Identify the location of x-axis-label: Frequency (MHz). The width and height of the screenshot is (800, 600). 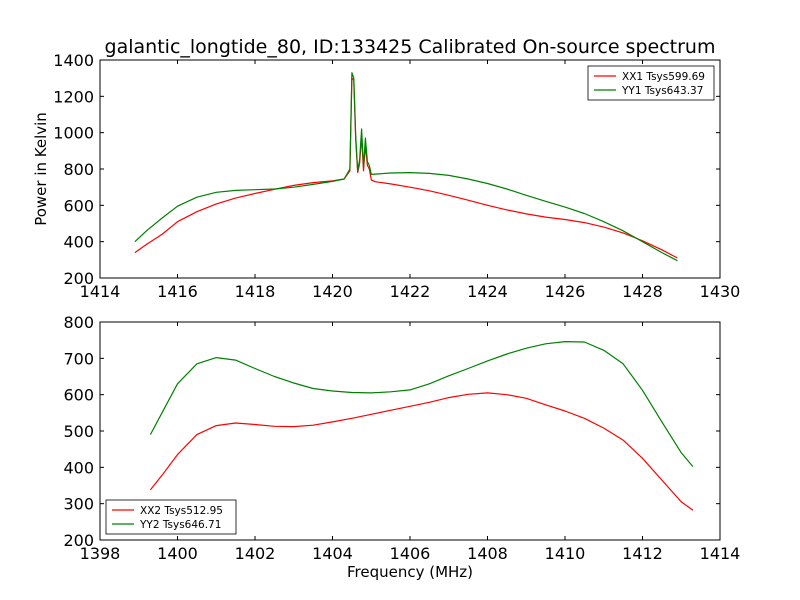
(410, 572).